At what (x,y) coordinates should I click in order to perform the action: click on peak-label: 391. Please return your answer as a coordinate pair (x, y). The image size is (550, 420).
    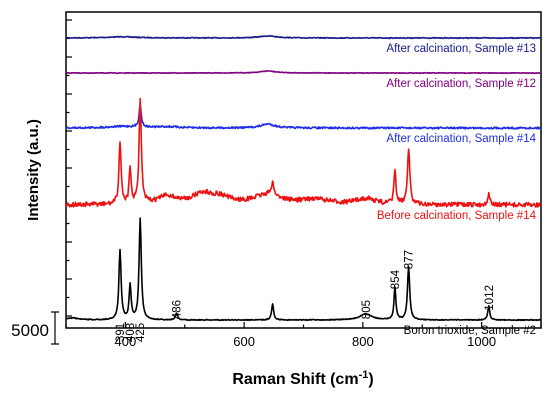
    Looking at the image, I should click on (121, 332).